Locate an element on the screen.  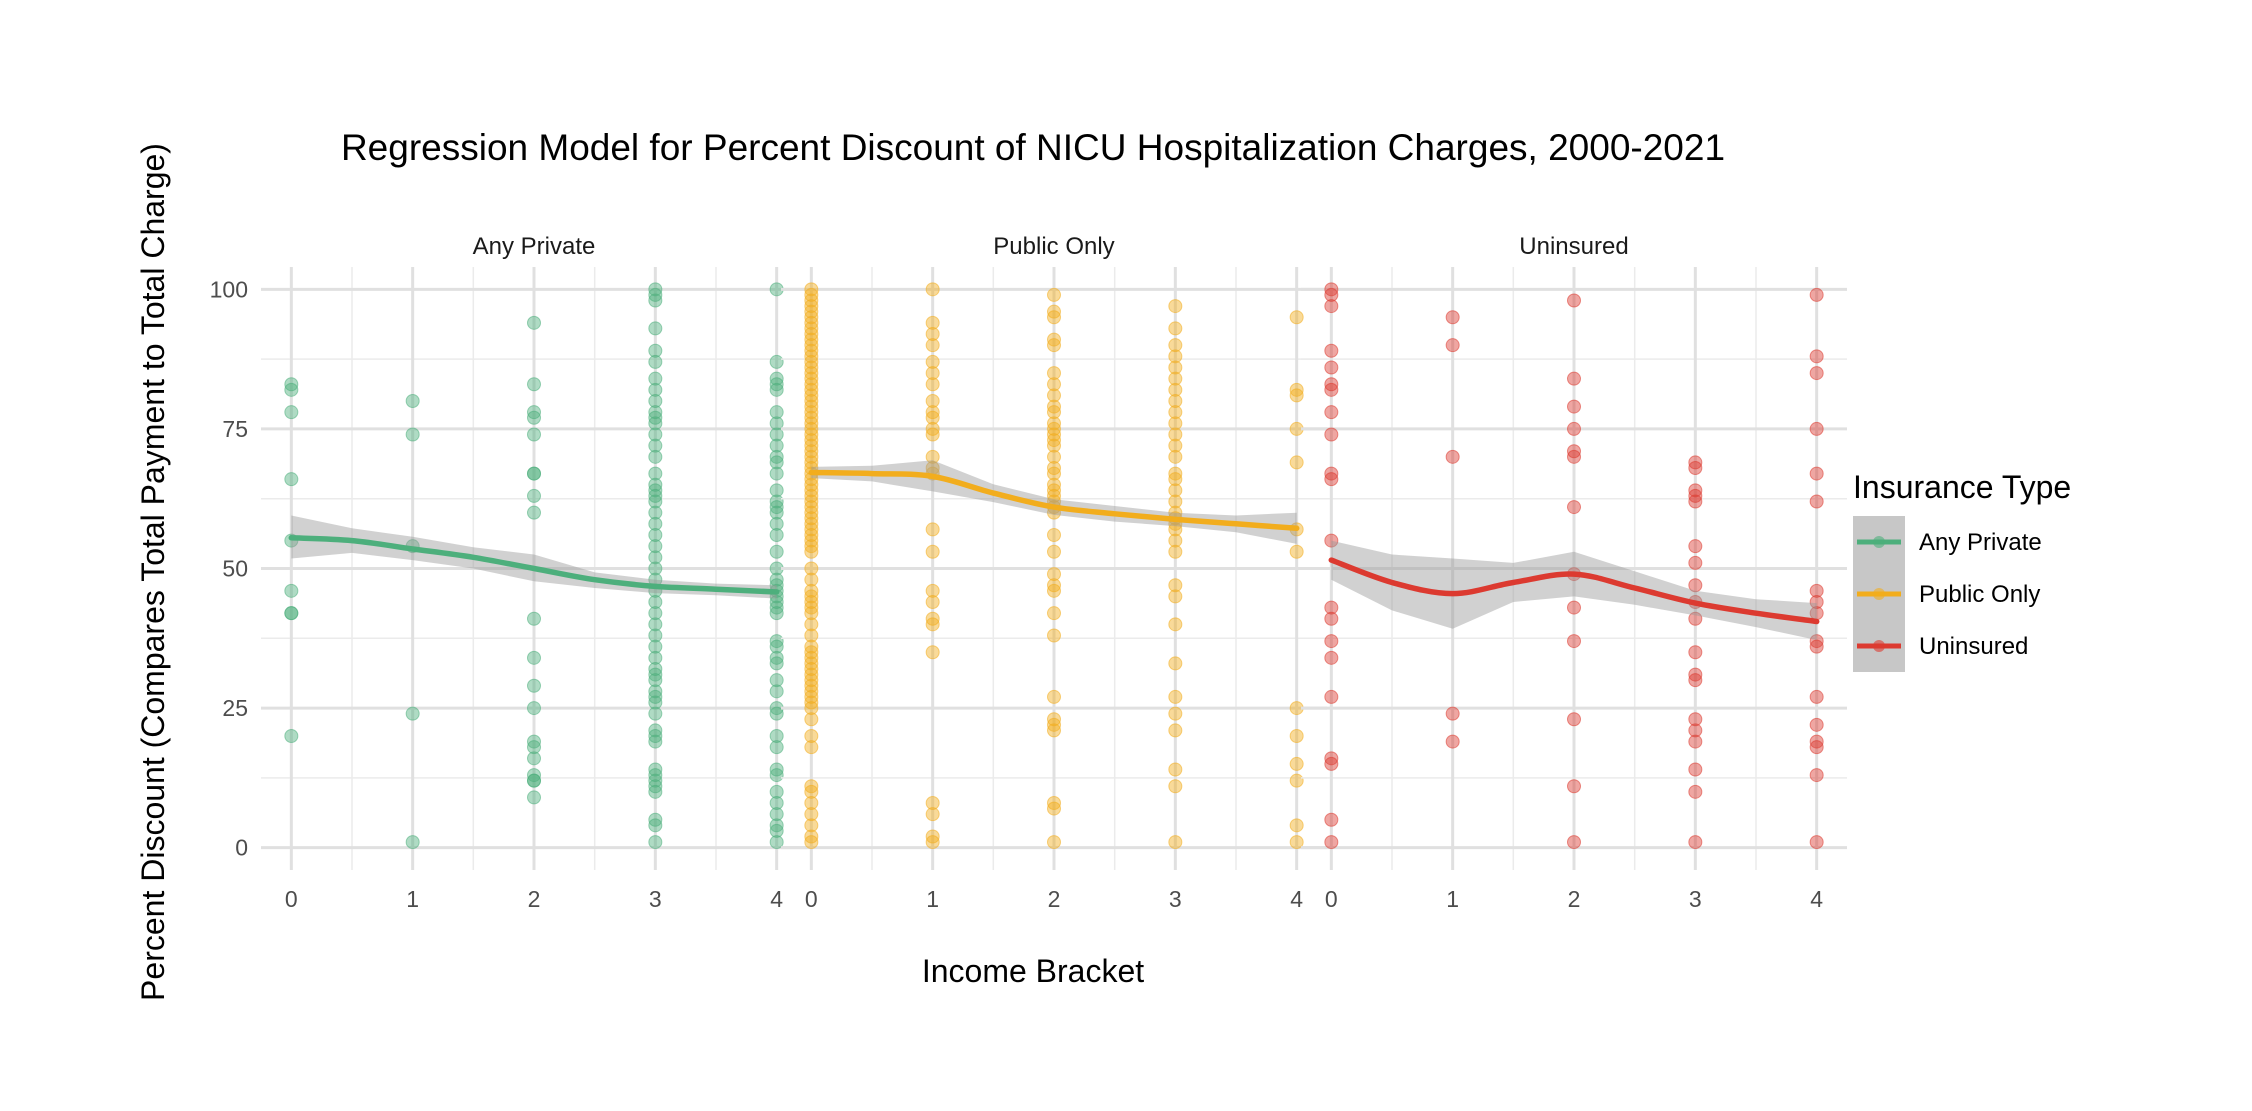
legend-key-point is located at coordinates (1879, 594).